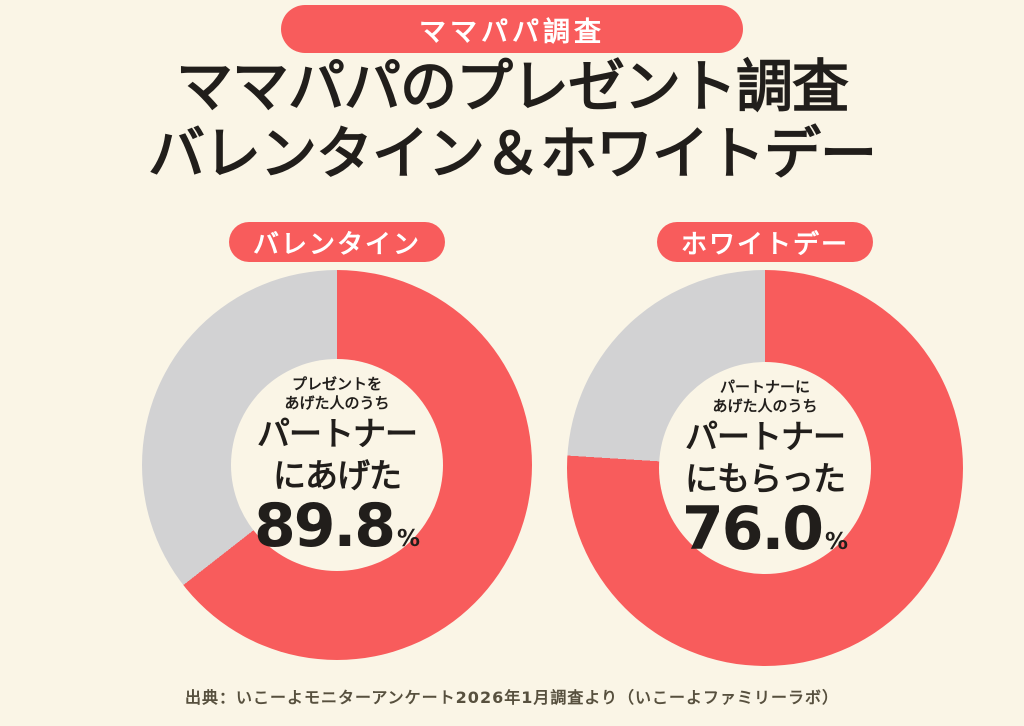 This screenshot has width=1024, height=726. I want to click on whiteday-percentage-value: 76.0, so click(752, 528).